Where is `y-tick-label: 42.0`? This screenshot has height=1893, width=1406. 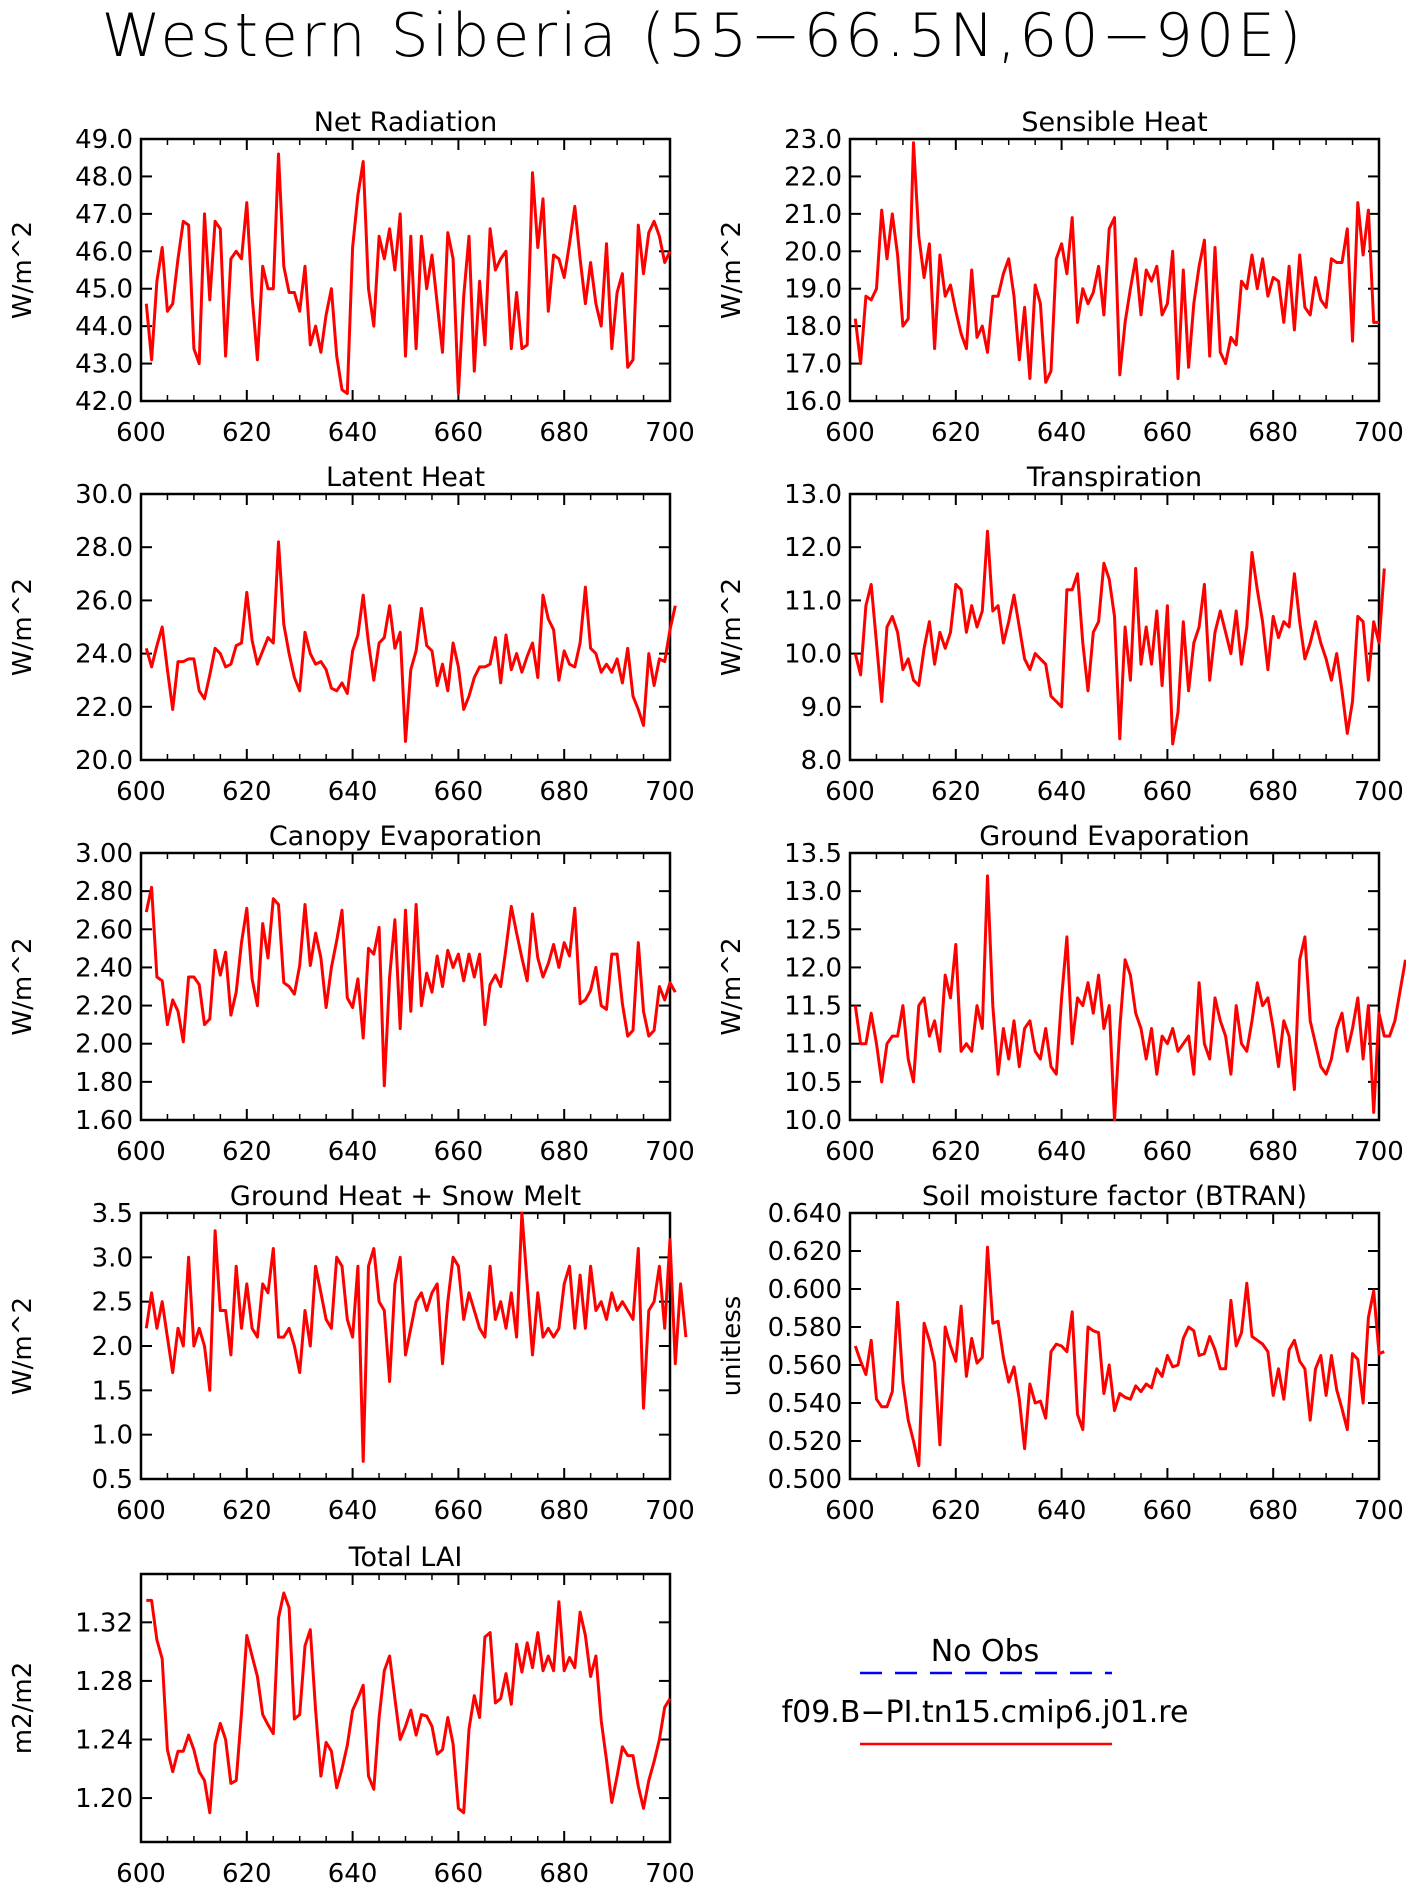
y-tick-label: 42.0 is located at coordinates (104, 402).